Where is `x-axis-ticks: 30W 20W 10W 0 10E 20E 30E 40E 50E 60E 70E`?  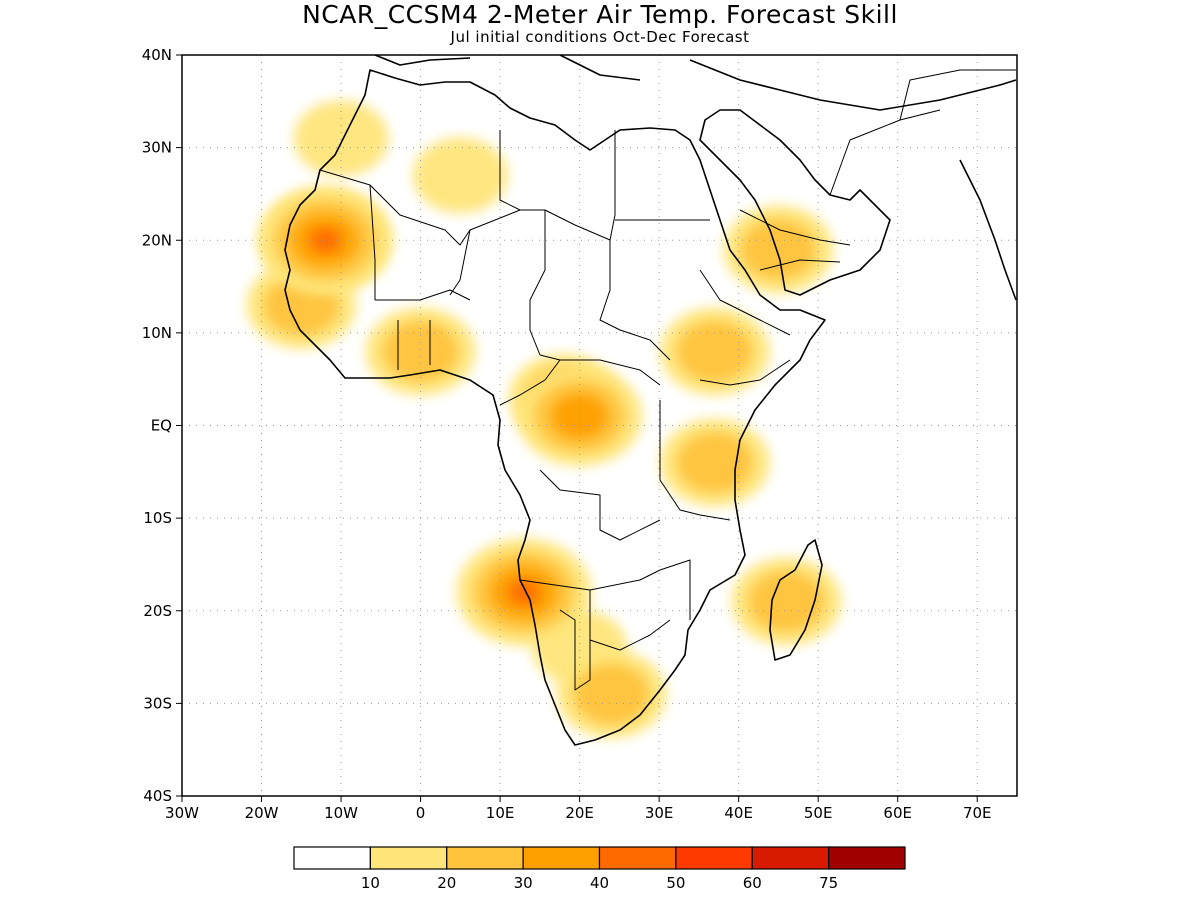 x-axis-ticks: 30W 20W 10W 0 10E 20E 30E 40E 50E 60E 70E is located at coordinates (578, 809).